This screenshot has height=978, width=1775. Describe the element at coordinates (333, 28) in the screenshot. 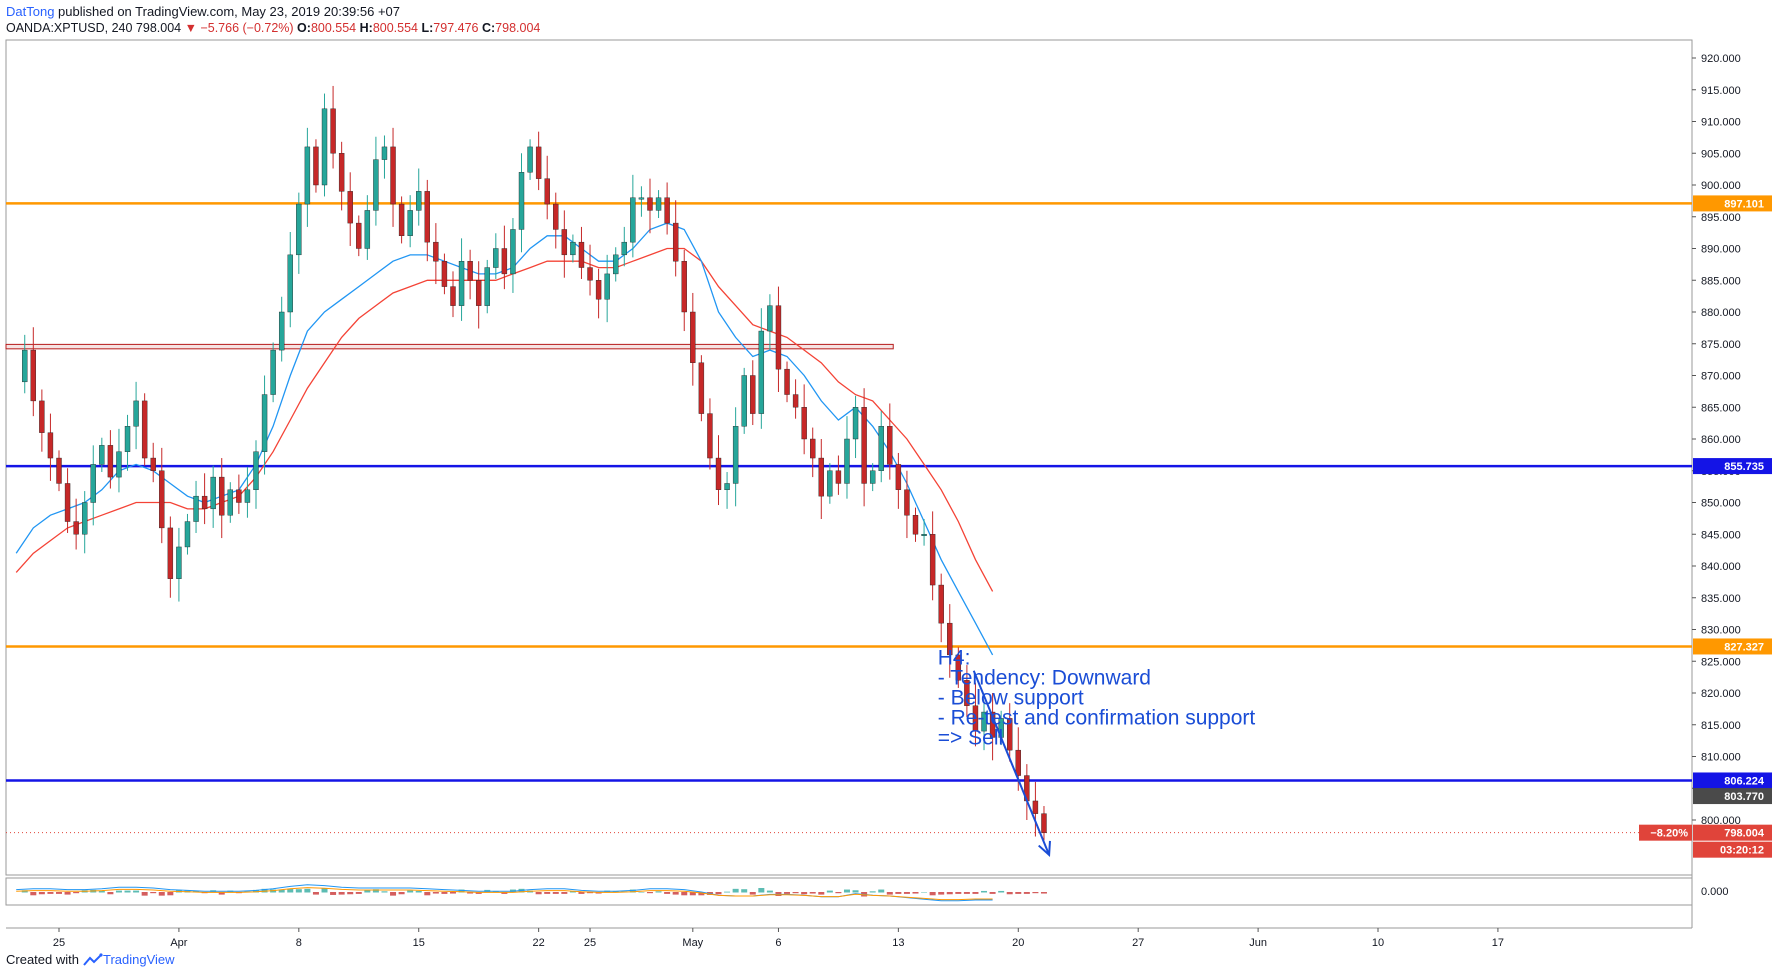

I see `open-value: 800.554` at that location.